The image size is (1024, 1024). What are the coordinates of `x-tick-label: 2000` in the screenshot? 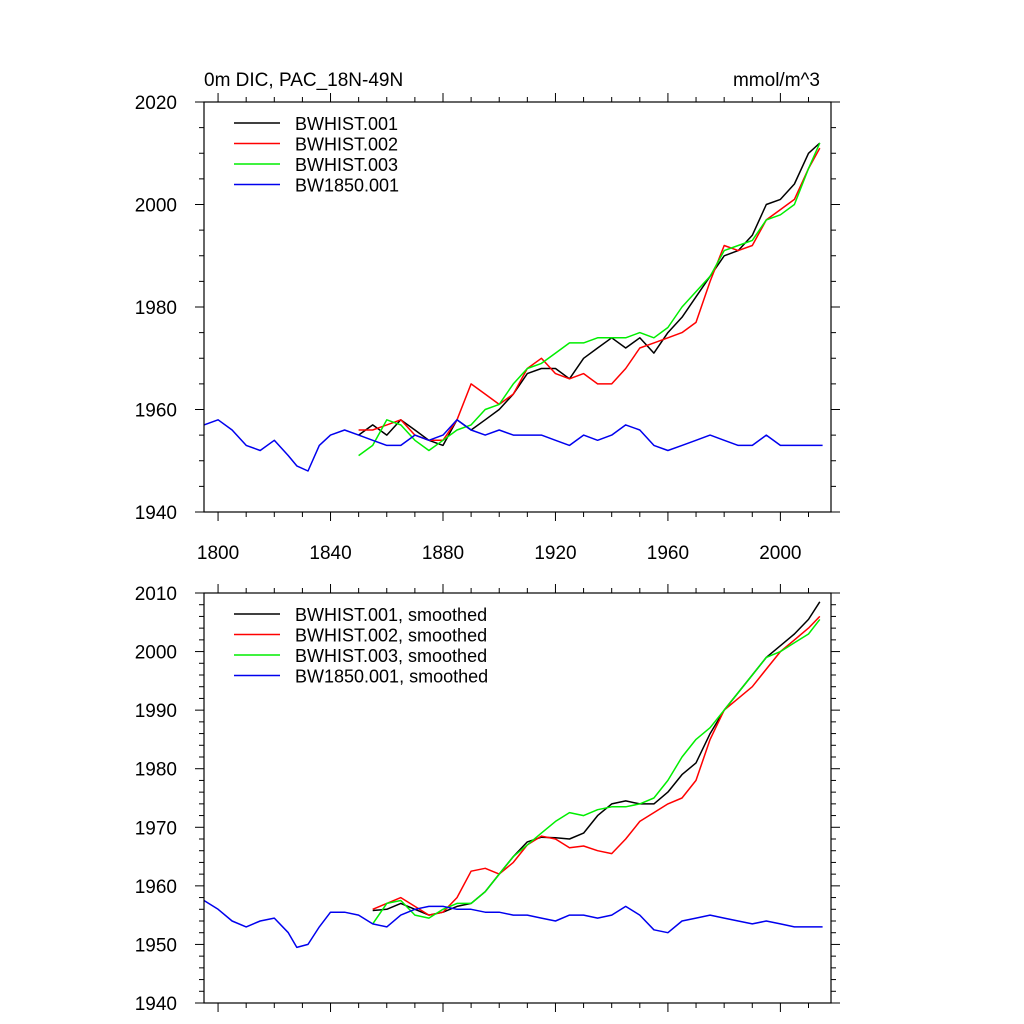 It's located at (780, 553).